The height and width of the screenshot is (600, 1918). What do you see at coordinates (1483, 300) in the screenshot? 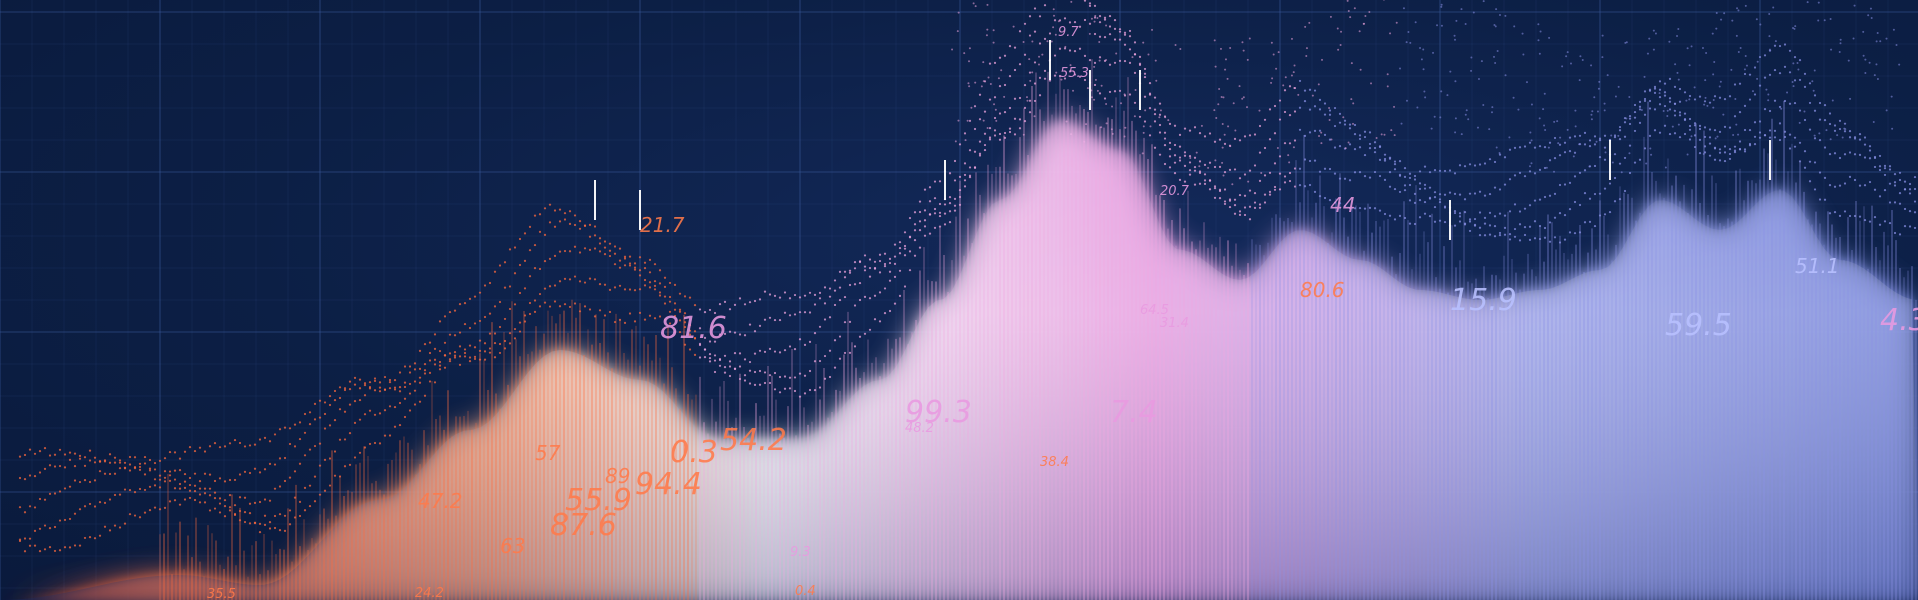
I see `floating-number-label: 15.9` at bounding box center [1483, 300].